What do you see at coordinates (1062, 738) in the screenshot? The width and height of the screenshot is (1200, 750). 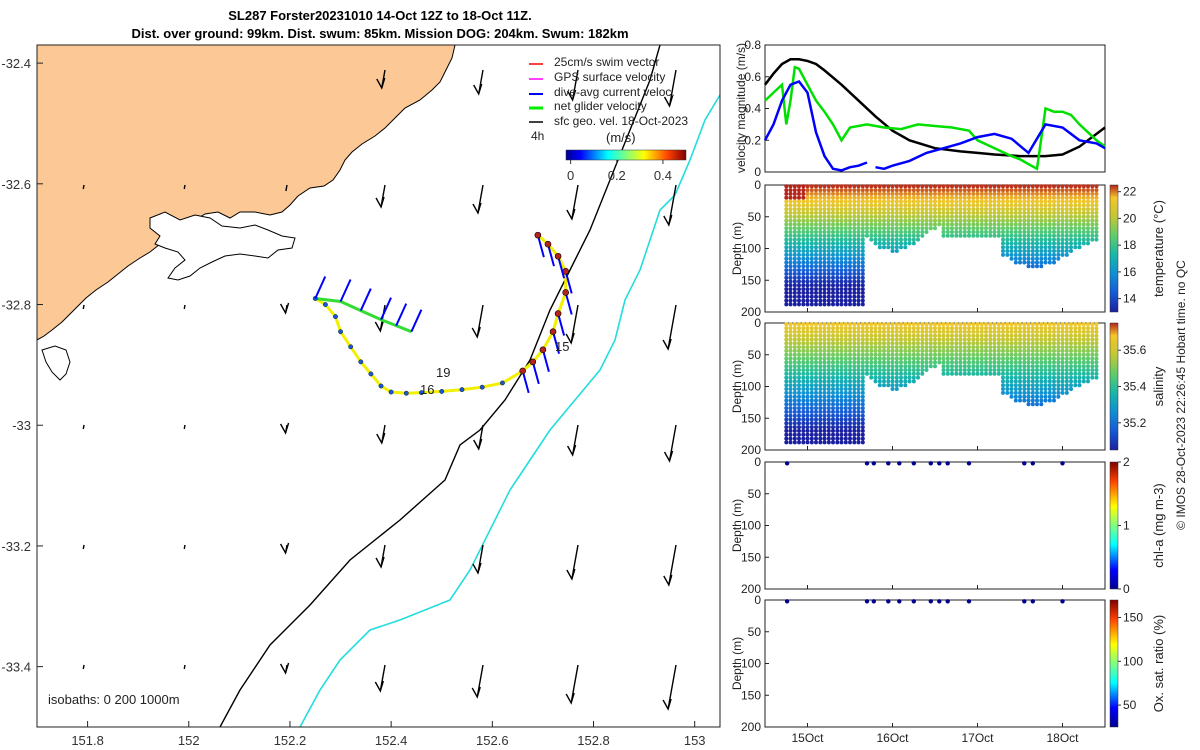 I see `time-tick-label: 18Oct` at bounding box center [1062, 738].